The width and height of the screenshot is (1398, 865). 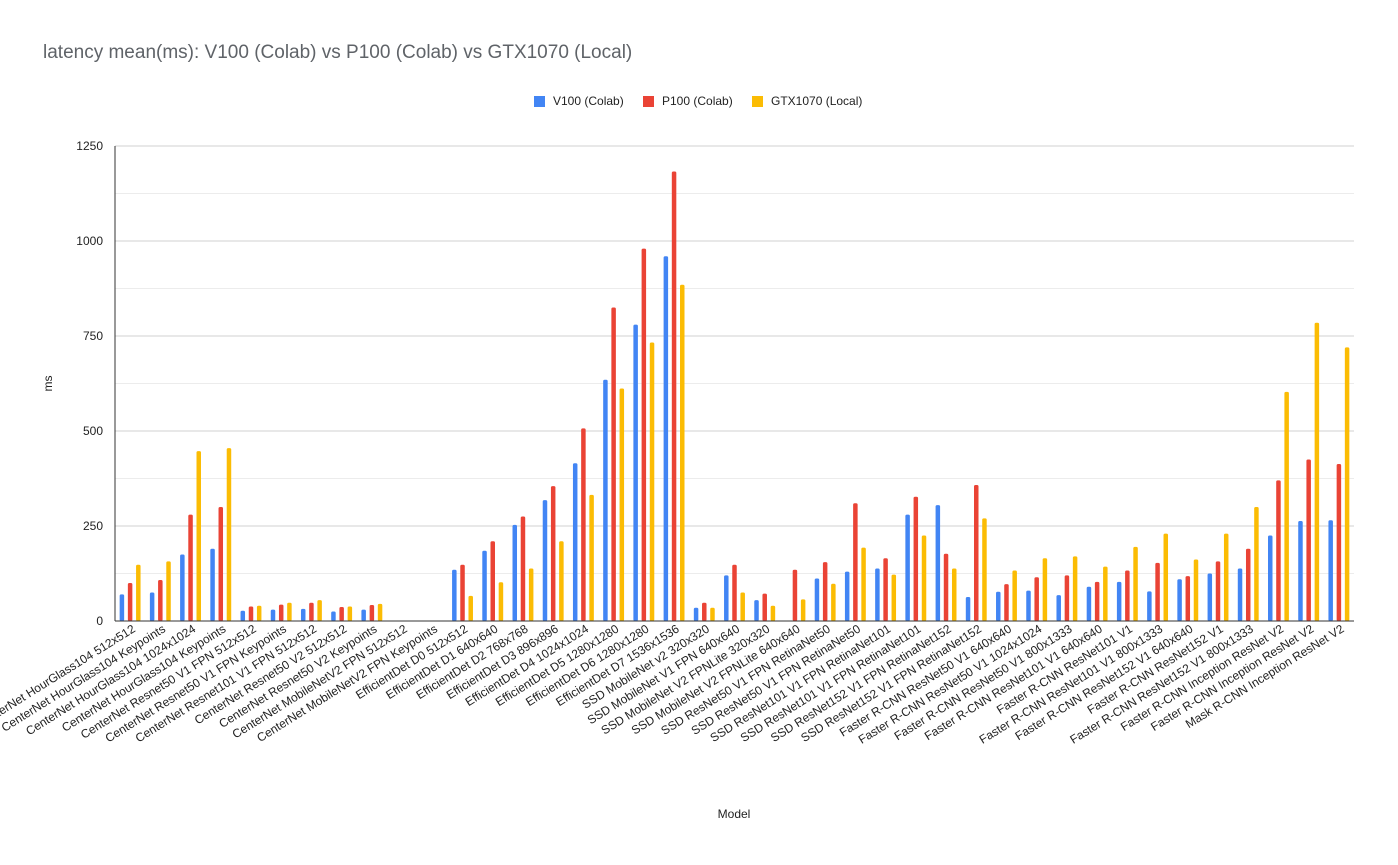 I want to click on legend-item: V100 (Colab), so click(x=579, y=101).